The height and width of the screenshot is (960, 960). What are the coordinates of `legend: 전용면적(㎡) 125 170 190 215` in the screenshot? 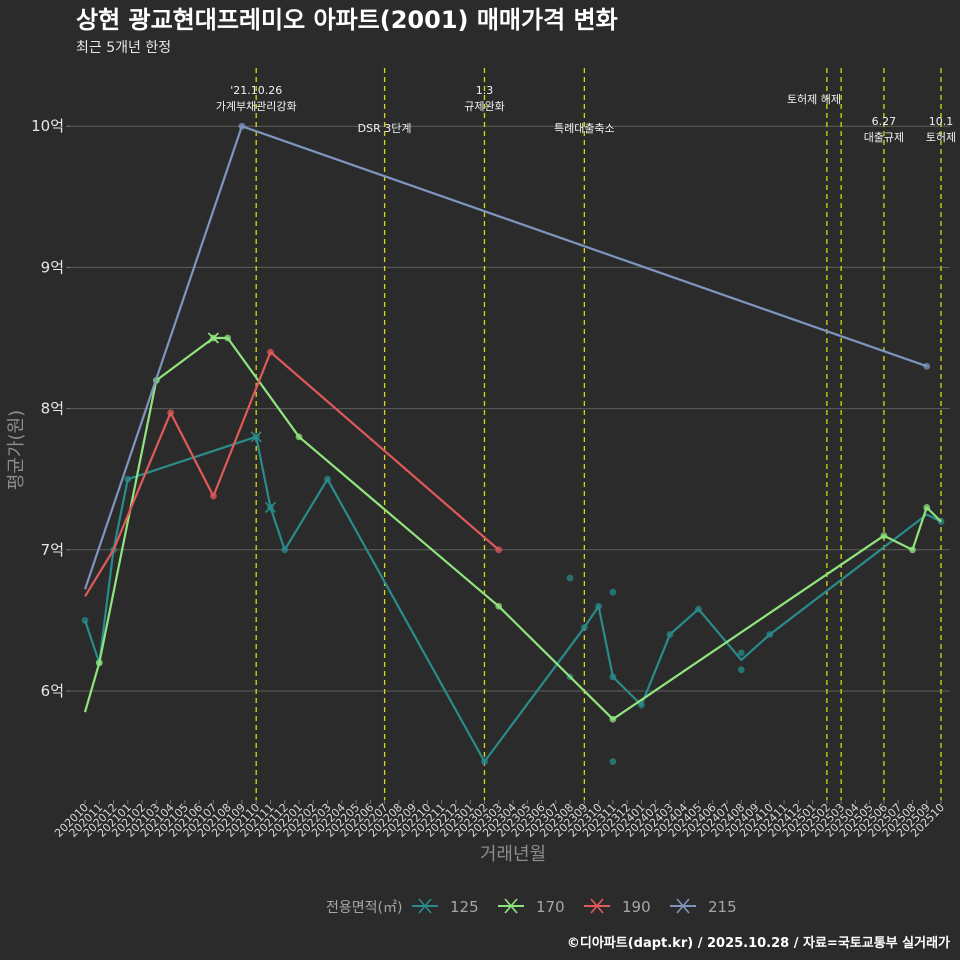 It's located at (531, 907).